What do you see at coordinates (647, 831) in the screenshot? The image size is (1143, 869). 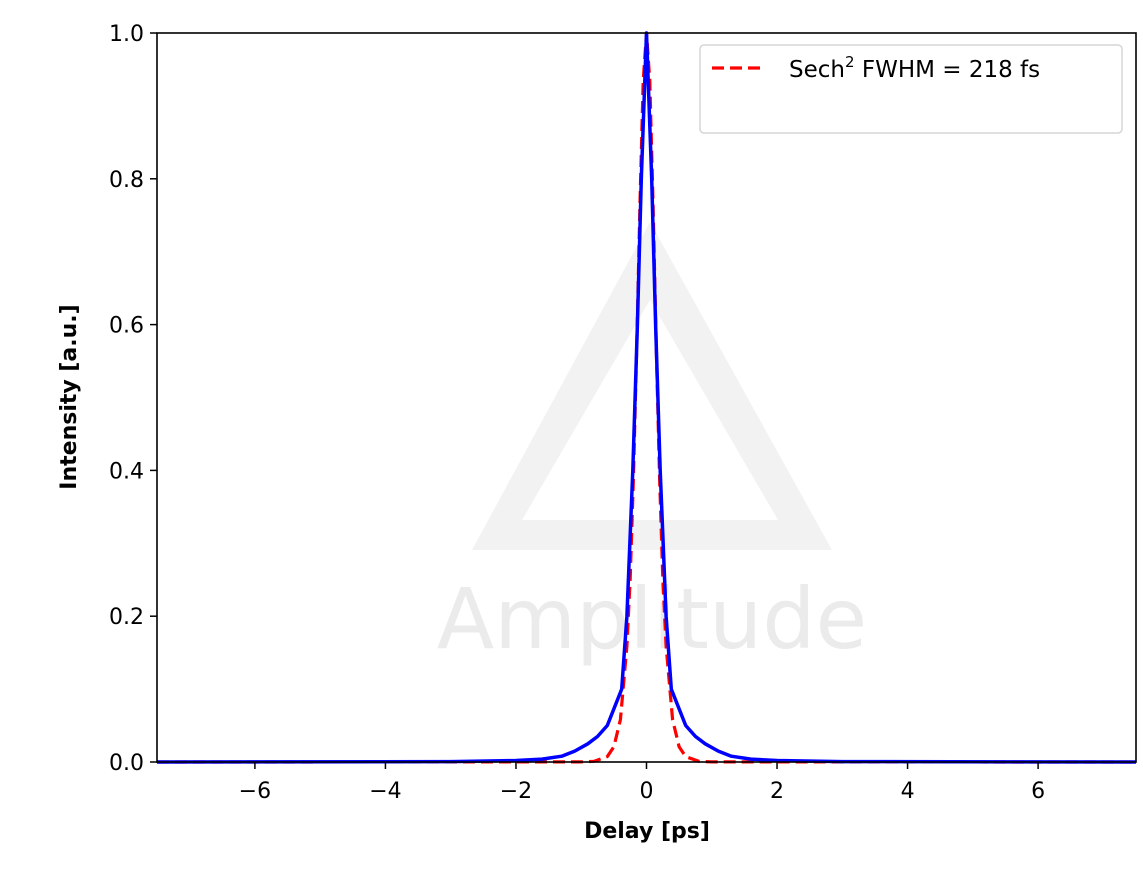 I see `x-axis-label: Delay [ps]` at bounding box center [647, 831].